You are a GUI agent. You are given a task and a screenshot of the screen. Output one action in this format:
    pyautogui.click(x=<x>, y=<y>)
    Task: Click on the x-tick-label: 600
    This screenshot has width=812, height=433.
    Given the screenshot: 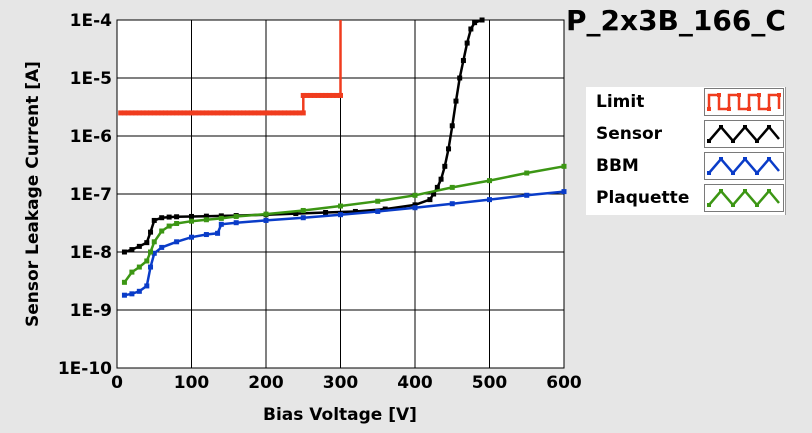 What is the action you would take?
    pyautogui.click(x=564, y=383)
    